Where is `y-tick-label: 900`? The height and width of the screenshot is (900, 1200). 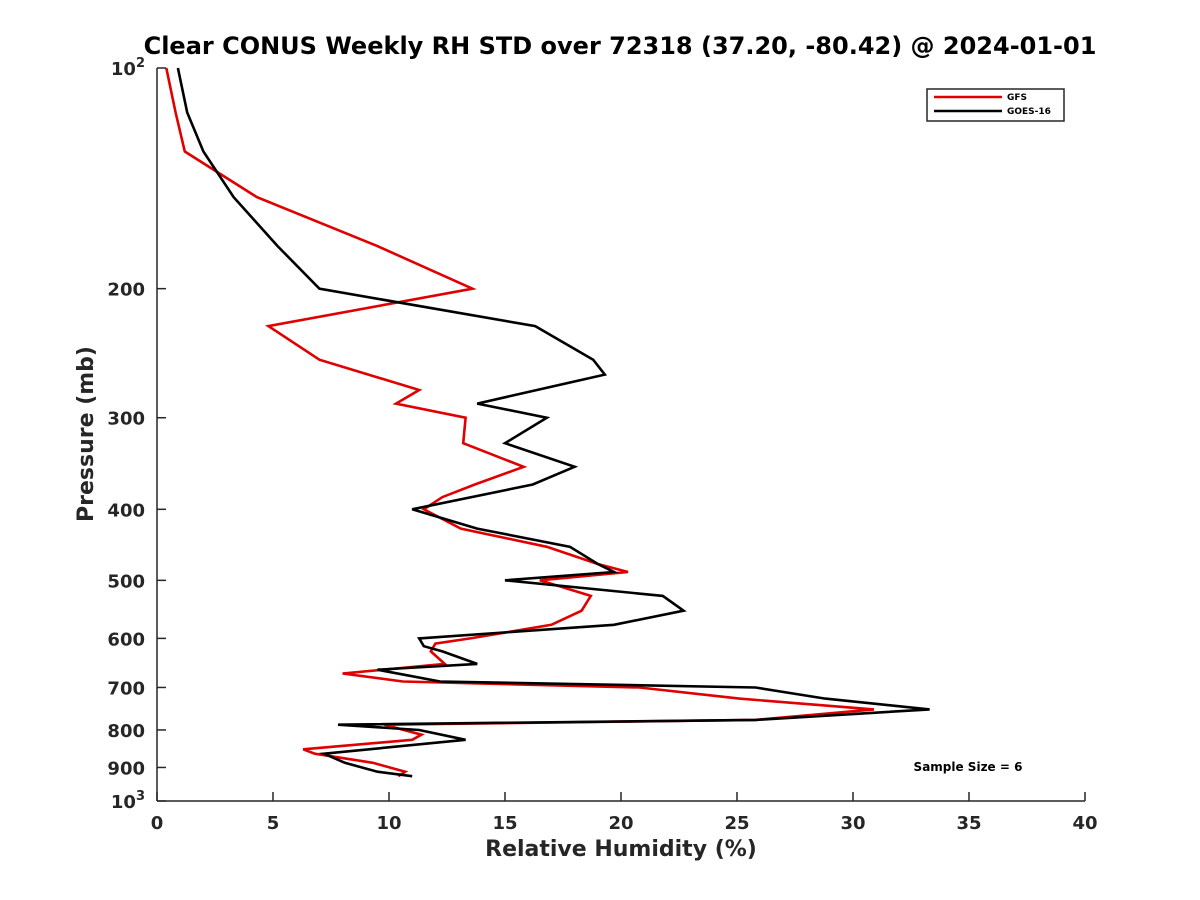
y-tick-label: 900 is located at coordinates (126, 768).